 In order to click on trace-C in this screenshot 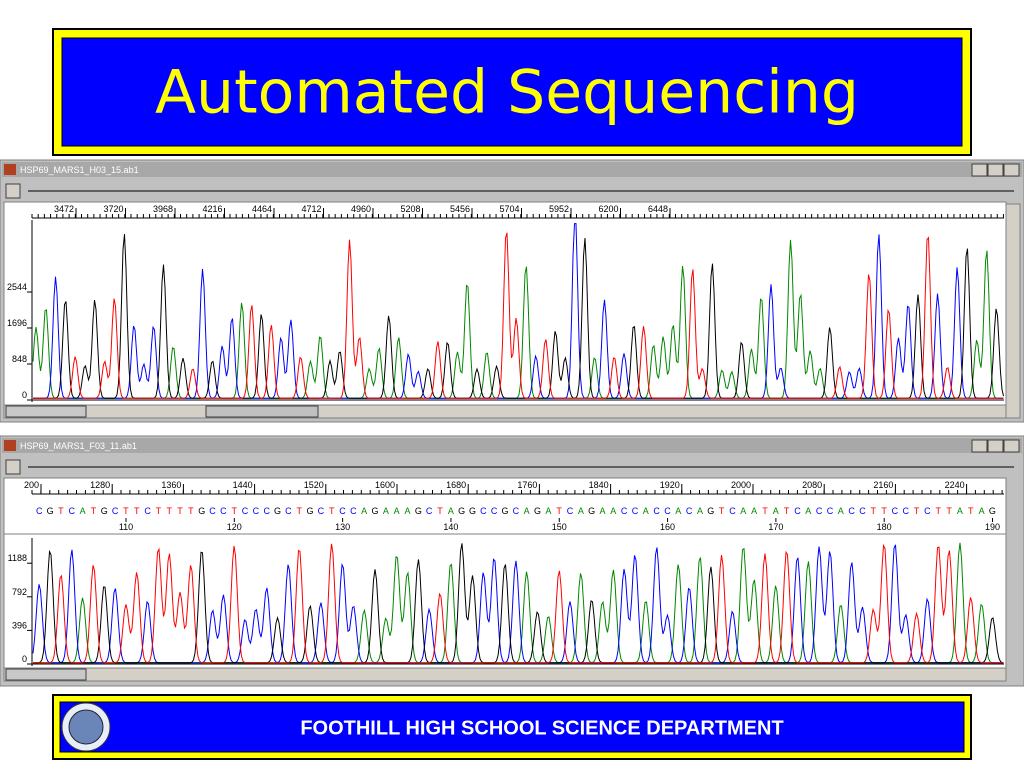, I will do `click(518, 604)`.